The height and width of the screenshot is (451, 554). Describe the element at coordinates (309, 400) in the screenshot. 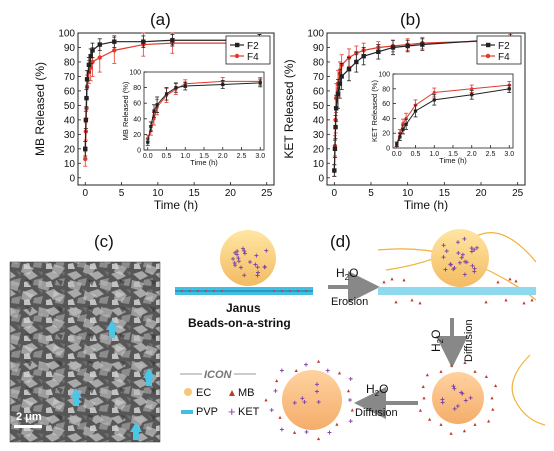

I see `final-bead` at that location.